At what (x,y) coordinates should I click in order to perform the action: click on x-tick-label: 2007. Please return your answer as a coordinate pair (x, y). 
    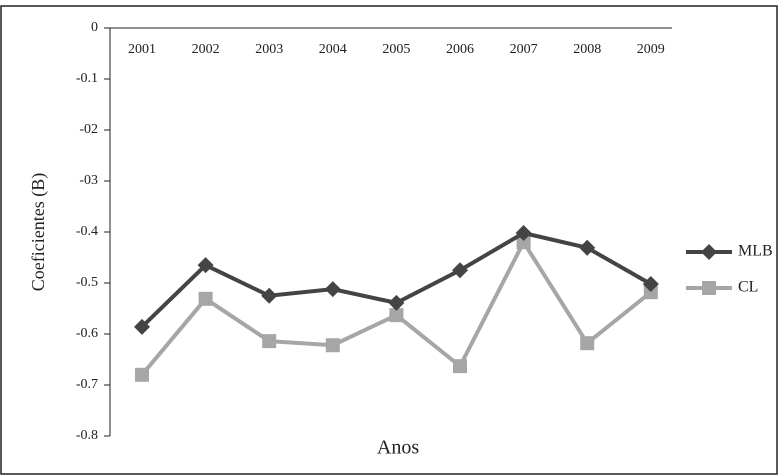
    Looking at the image, I should click on (524, 49).